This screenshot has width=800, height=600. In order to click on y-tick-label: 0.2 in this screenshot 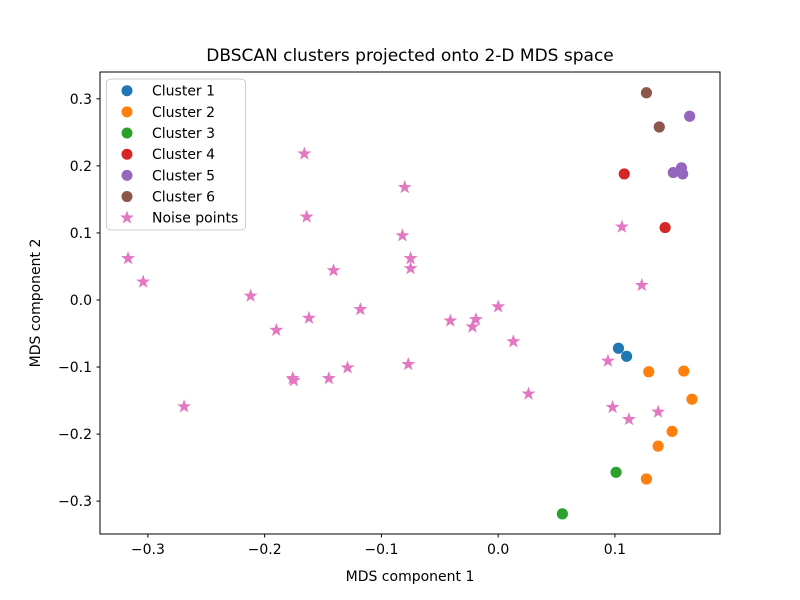, I will do `click(81, 167)`.